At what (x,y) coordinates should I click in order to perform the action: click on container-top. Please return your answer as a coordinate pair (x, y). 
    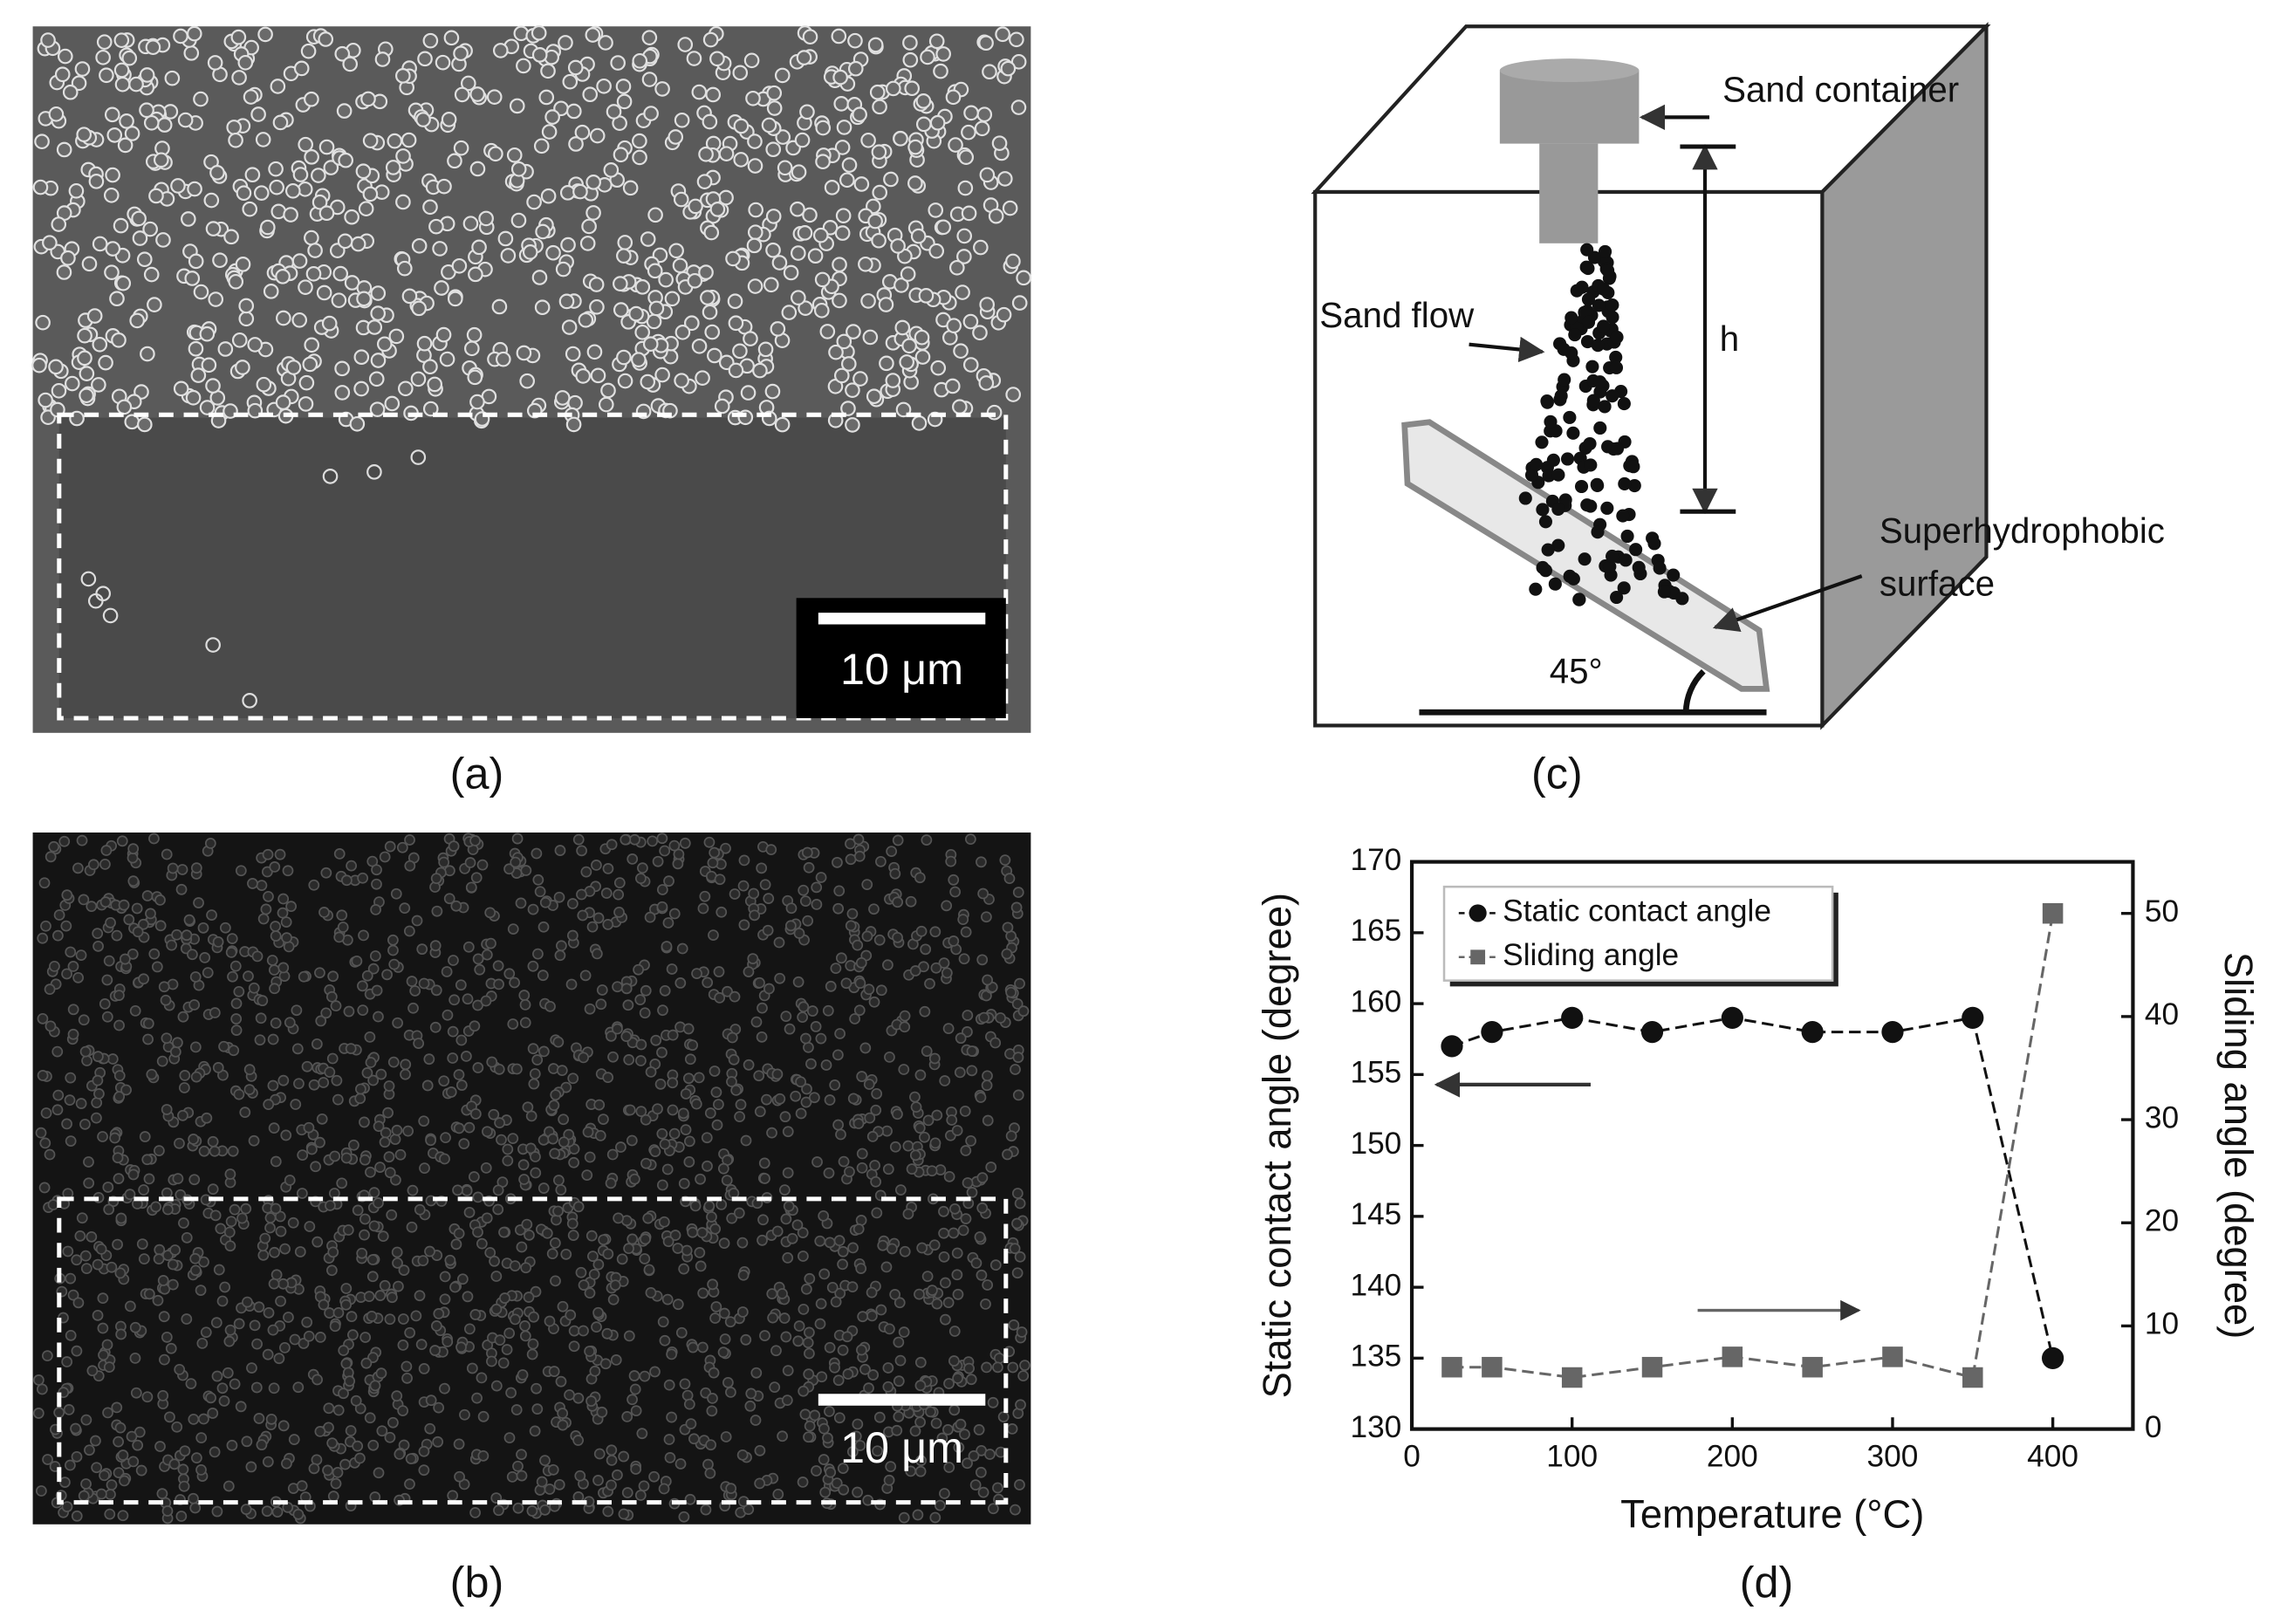
    Looking at the image, I should click on (1570, 70).